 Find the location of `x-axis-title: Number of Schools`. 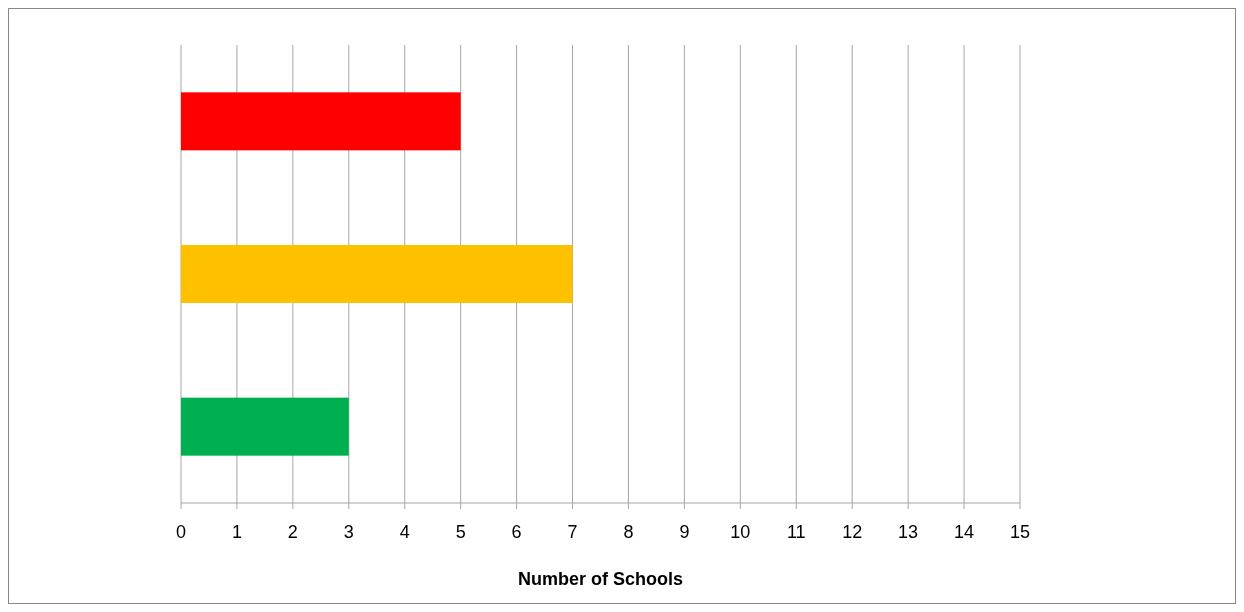

x-axis-title: Number of Schools is located at coordinates (600, 579).